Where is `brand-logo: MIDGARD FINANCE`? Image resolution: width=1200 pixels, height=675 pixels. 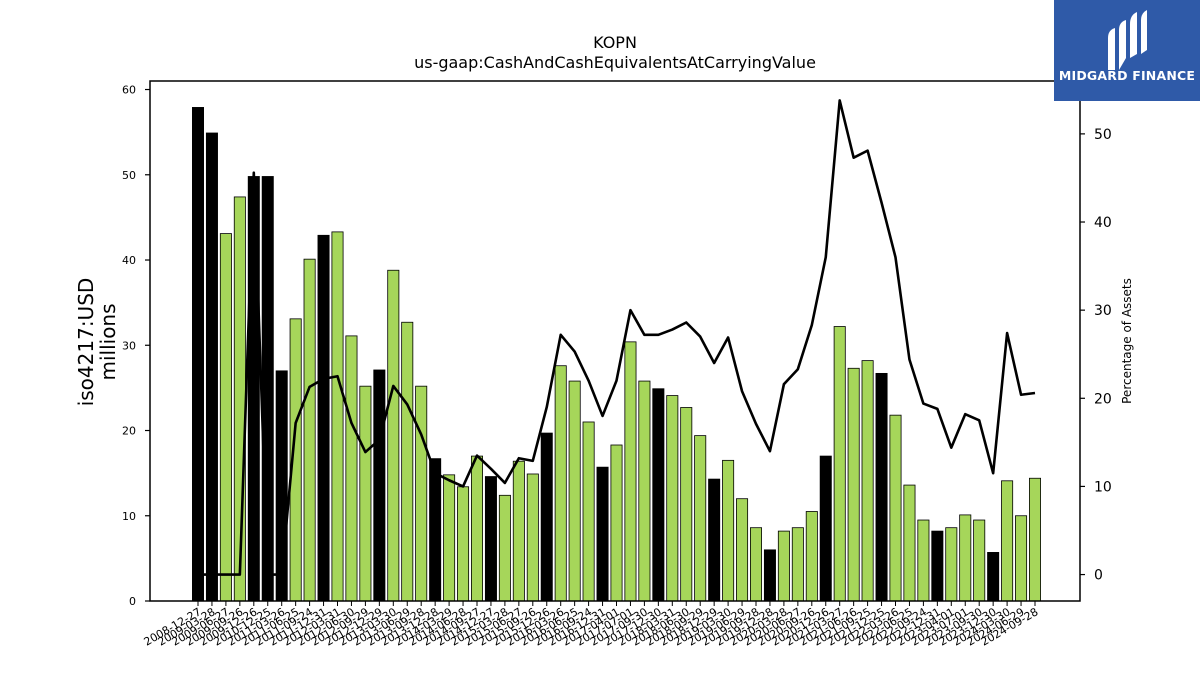
brand-logo: MIDGARD FINANCE is located at coordinates (1127, 50).